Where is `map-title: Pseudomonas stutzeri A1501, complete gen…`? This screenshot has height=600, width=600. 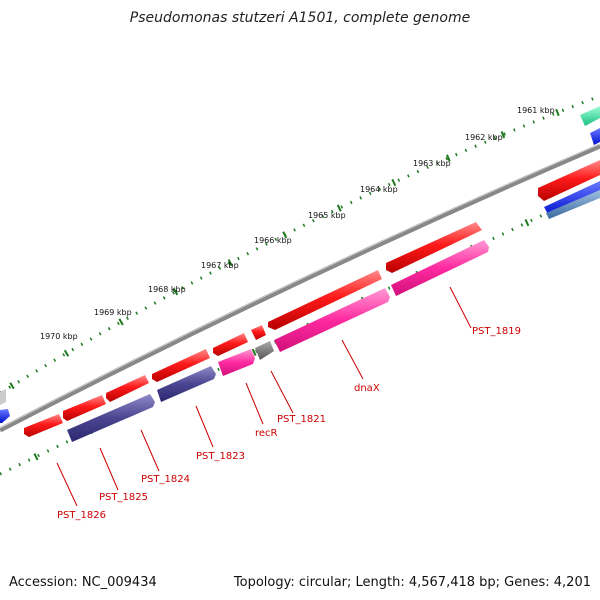
map-title: Pseudomonas stutzeri A1501, complete gen… is located at coordinates (300, 18).